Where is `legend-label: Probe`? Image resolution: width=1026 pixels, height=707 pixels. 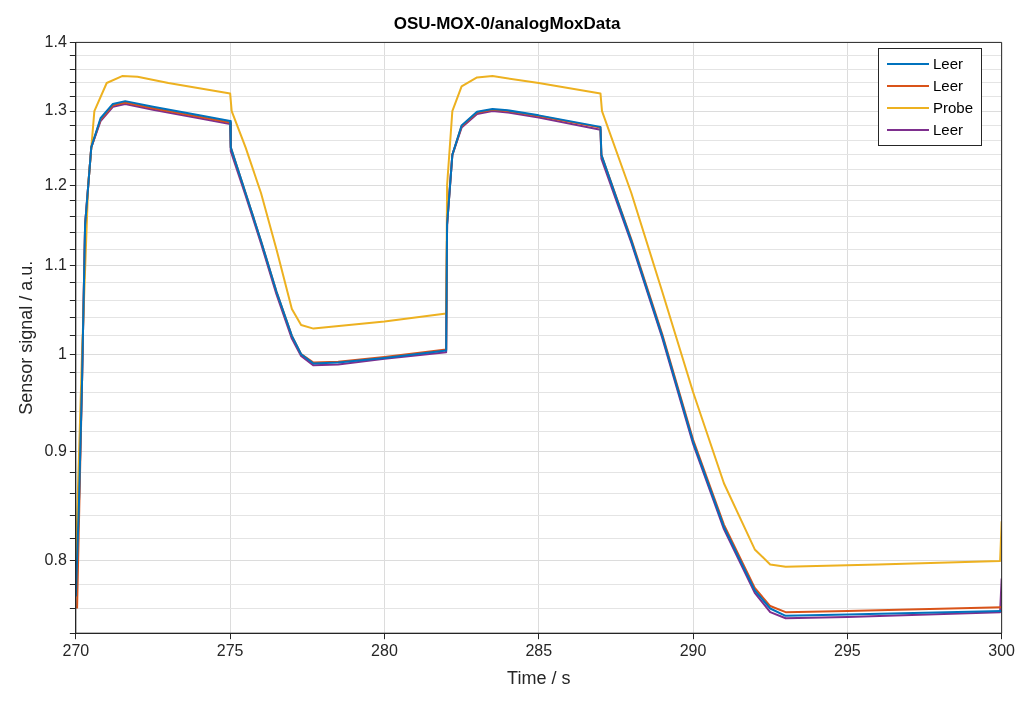 legend-label: Probe is located at coordinates (952, 108).